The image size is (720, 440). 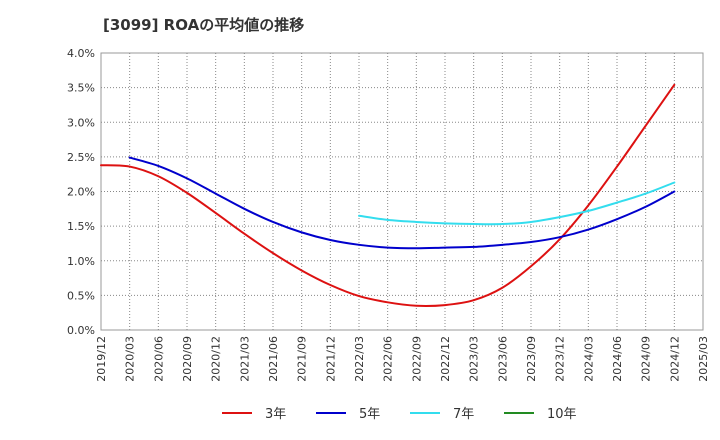 I want to click on x-tick-label: 2019/12, so click(x=101, y=359).